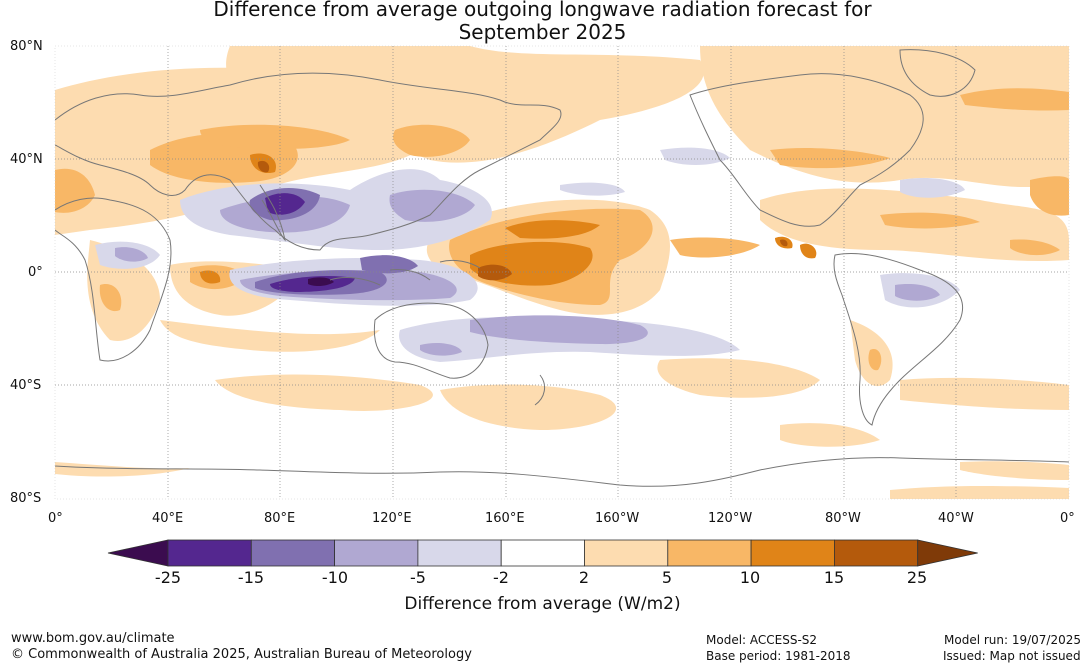 The image size is (1085, 667). I want to click on lat-label-40s: 40°S, so click(26, 385).